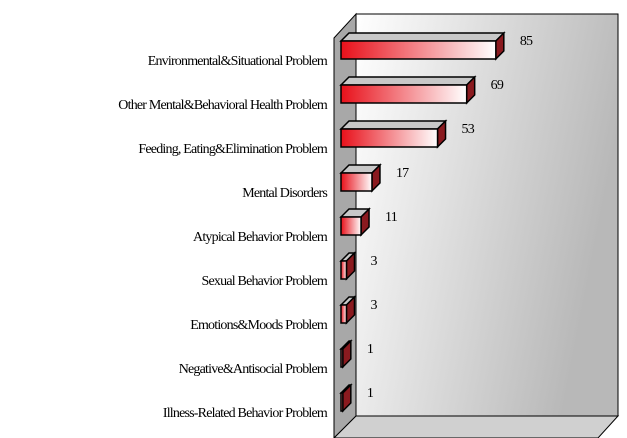 The image size is (627, 438). I want to click on value-label: 85, so click(526, 41).